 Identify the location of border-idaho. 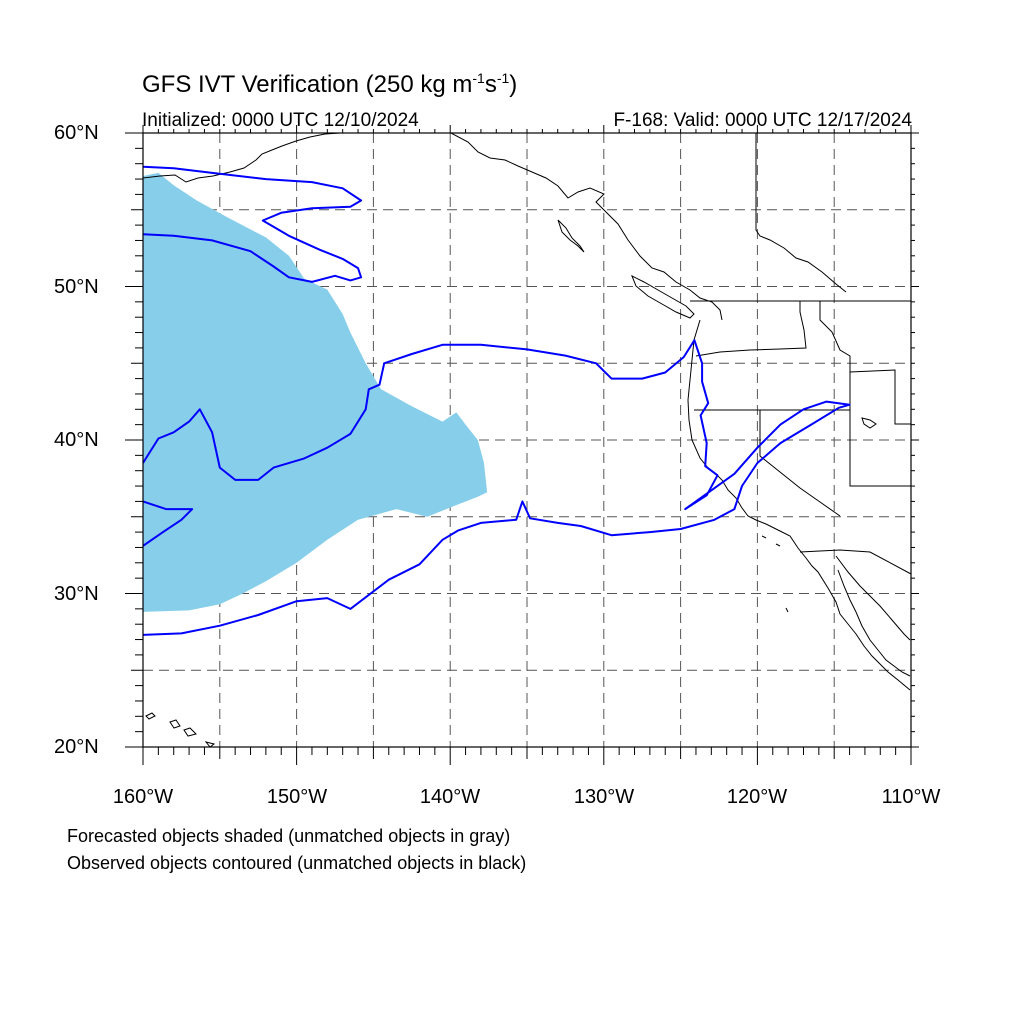
(835, 355).